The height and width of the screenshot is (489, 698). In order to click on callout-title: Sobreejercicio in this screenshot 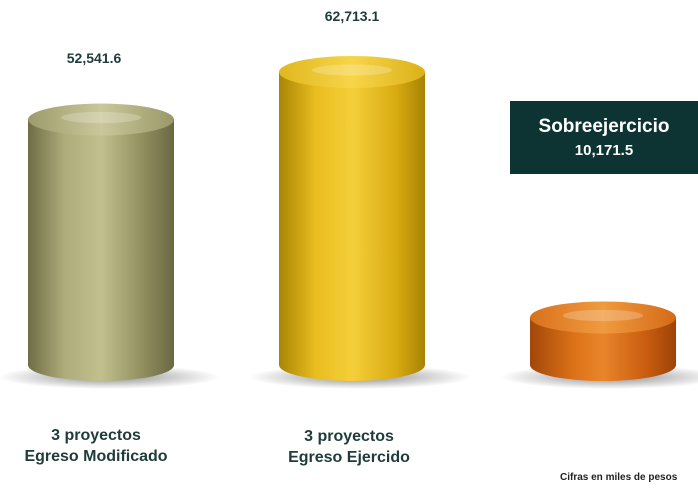, I will do `click(604, 126)`.